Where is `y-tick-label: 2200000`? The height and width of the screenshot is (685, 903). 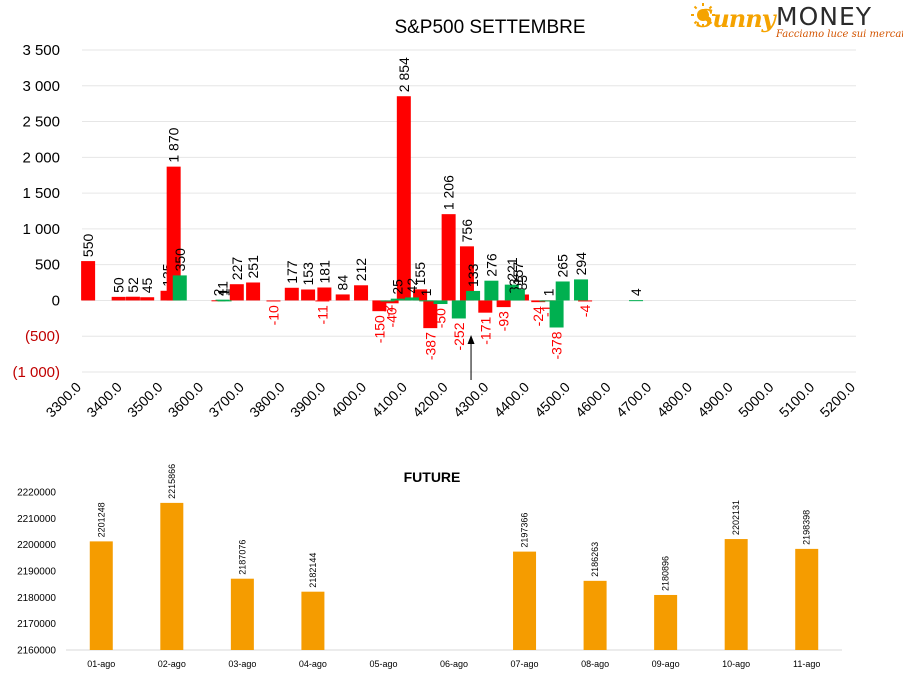
y-tick-label: 2200000 is located at coordinates (36, 545).